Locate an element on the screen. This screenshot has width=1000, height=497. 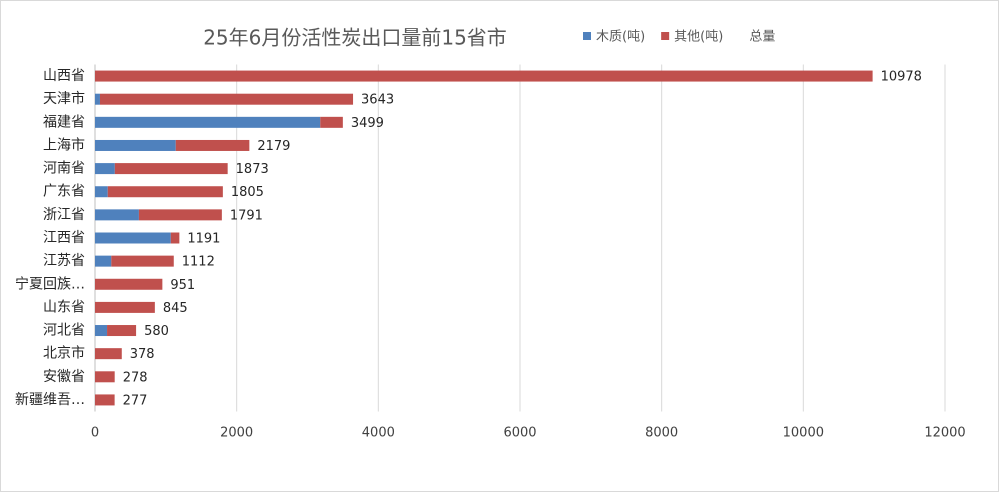
y-tick-label: 河北省 is located at coordinates (64, 331).